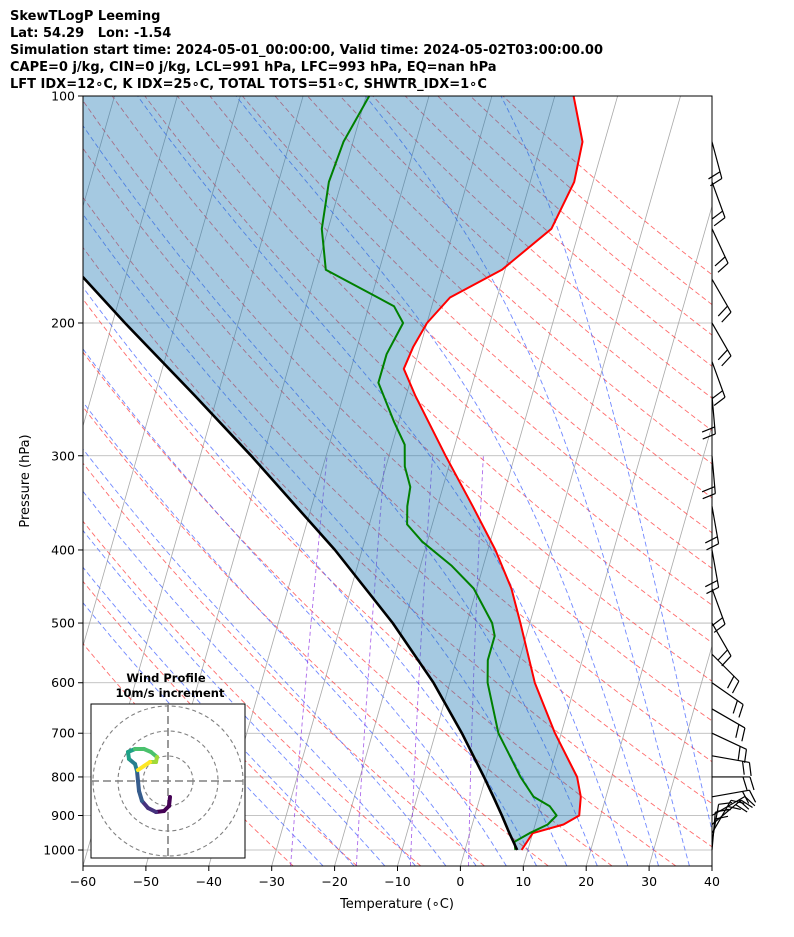 The width and height of the screenshot is (794, 937). Describe the element at coordinates (146, 881) in the screenshot. I see `x-tick-label: −50` at that location.